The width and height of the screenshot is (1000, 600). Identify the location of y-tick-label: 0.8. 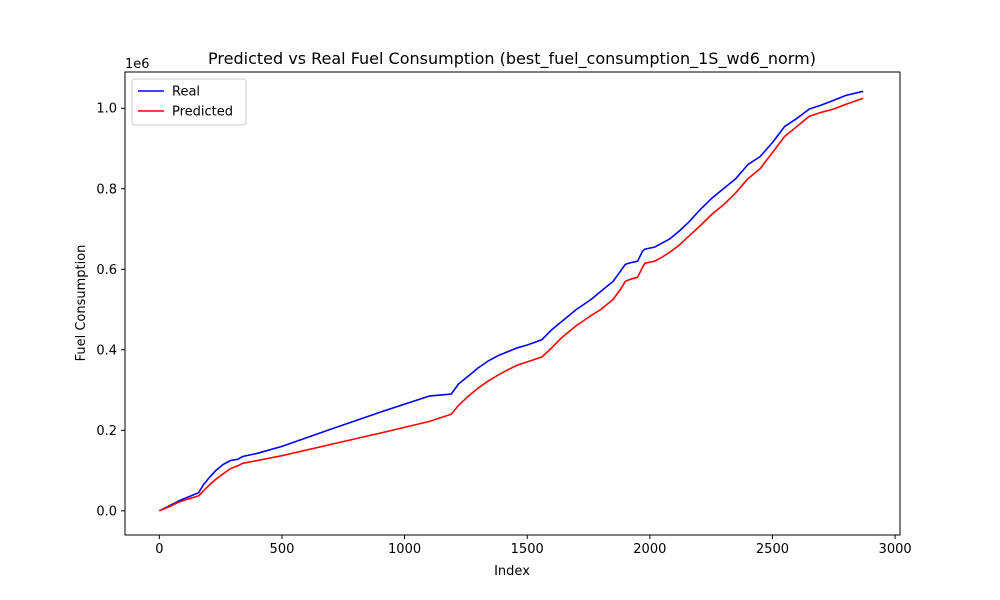
(106, 189).